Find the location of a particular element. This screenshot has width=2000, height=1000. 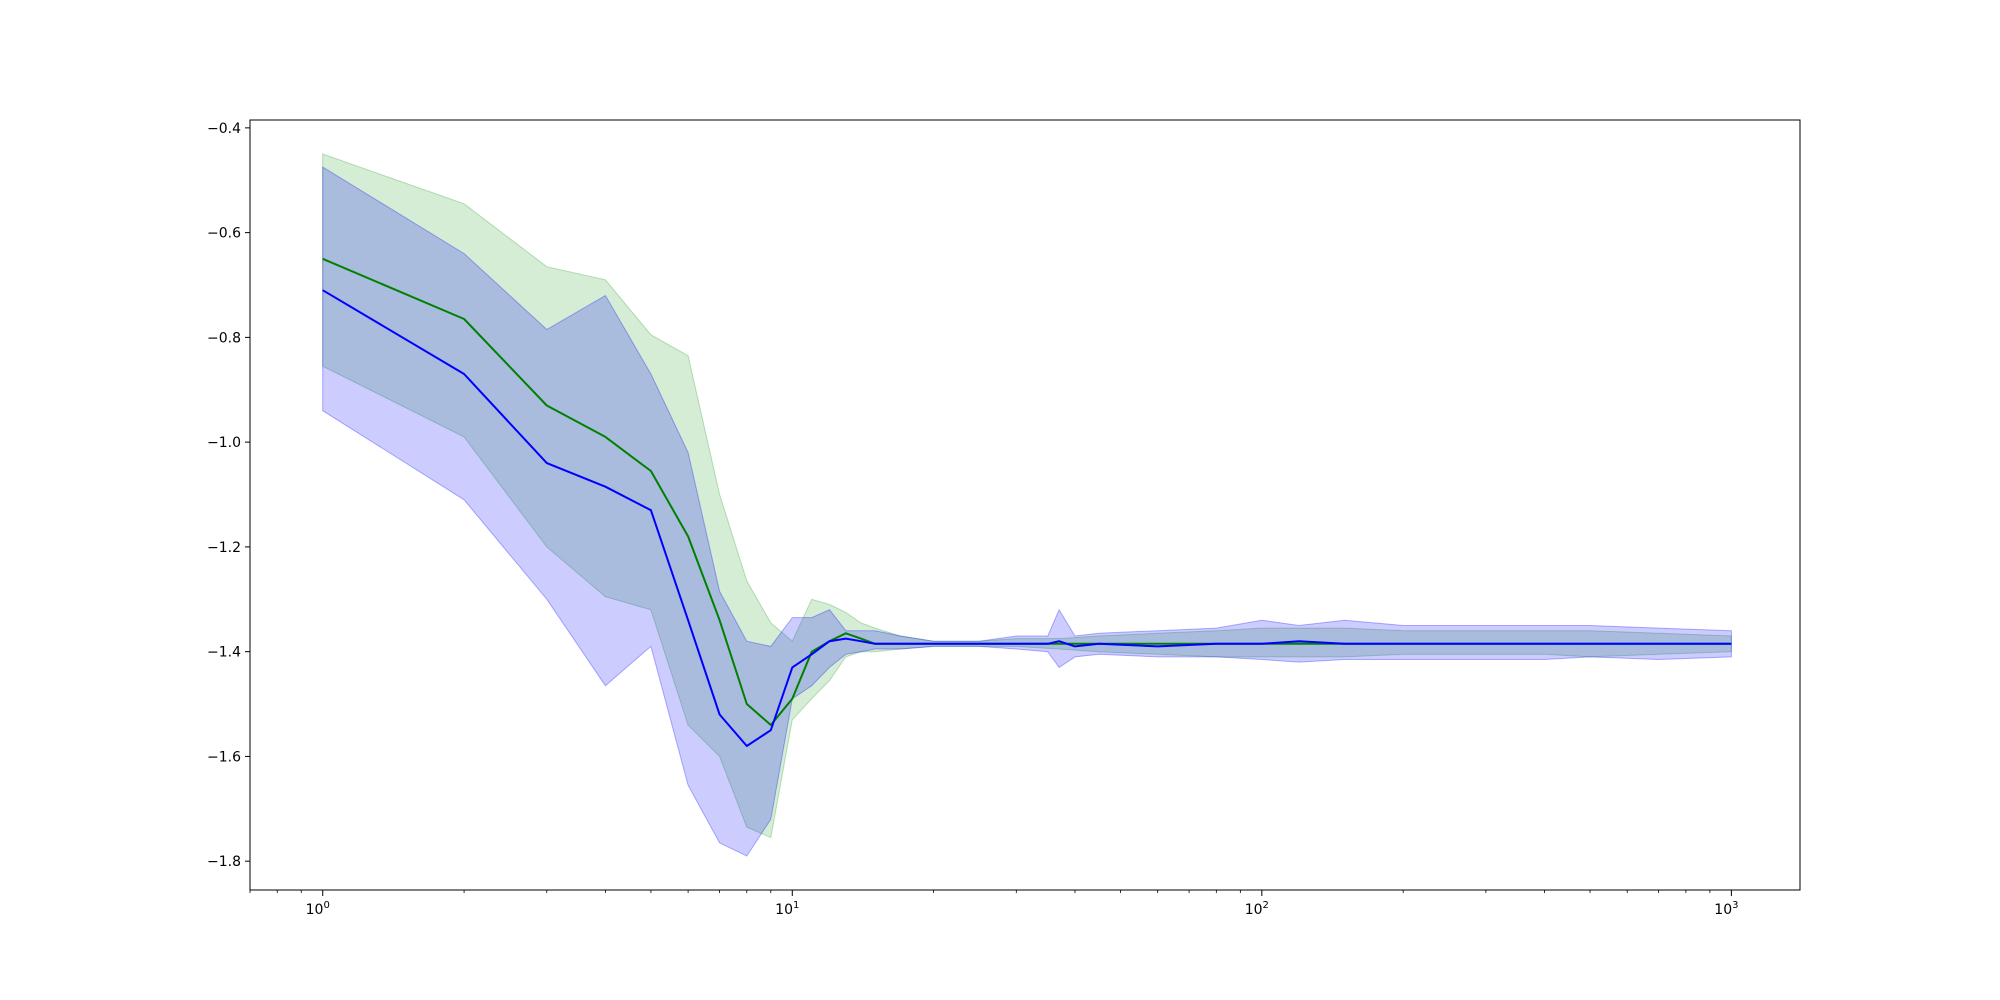

y-tick-label: −1.0 is located at coordinates (224, 443).